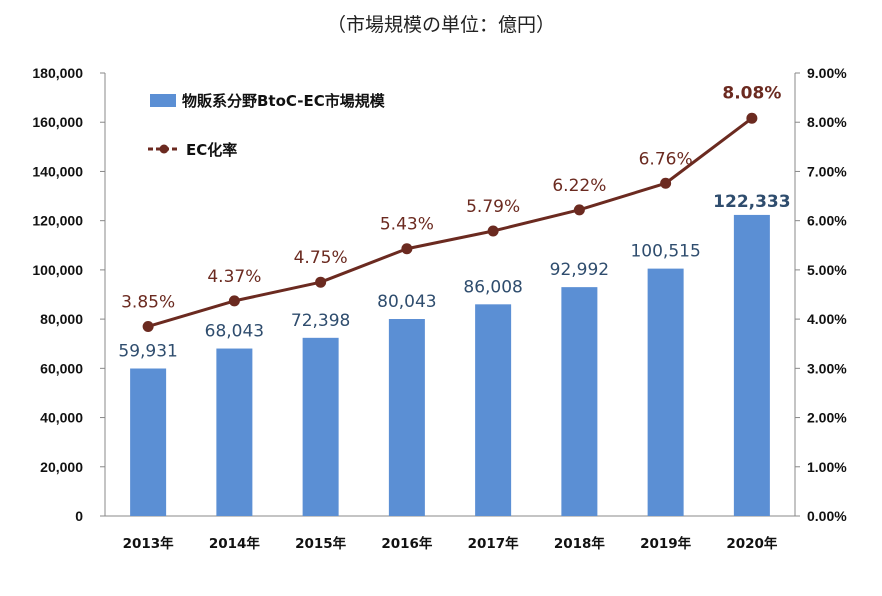 The image size is (882, 596). What do you see at coordinates (827, 73) in the screenshot?
I see `y-right-tick-label: 9.00%` at bounding box center [827, 73].